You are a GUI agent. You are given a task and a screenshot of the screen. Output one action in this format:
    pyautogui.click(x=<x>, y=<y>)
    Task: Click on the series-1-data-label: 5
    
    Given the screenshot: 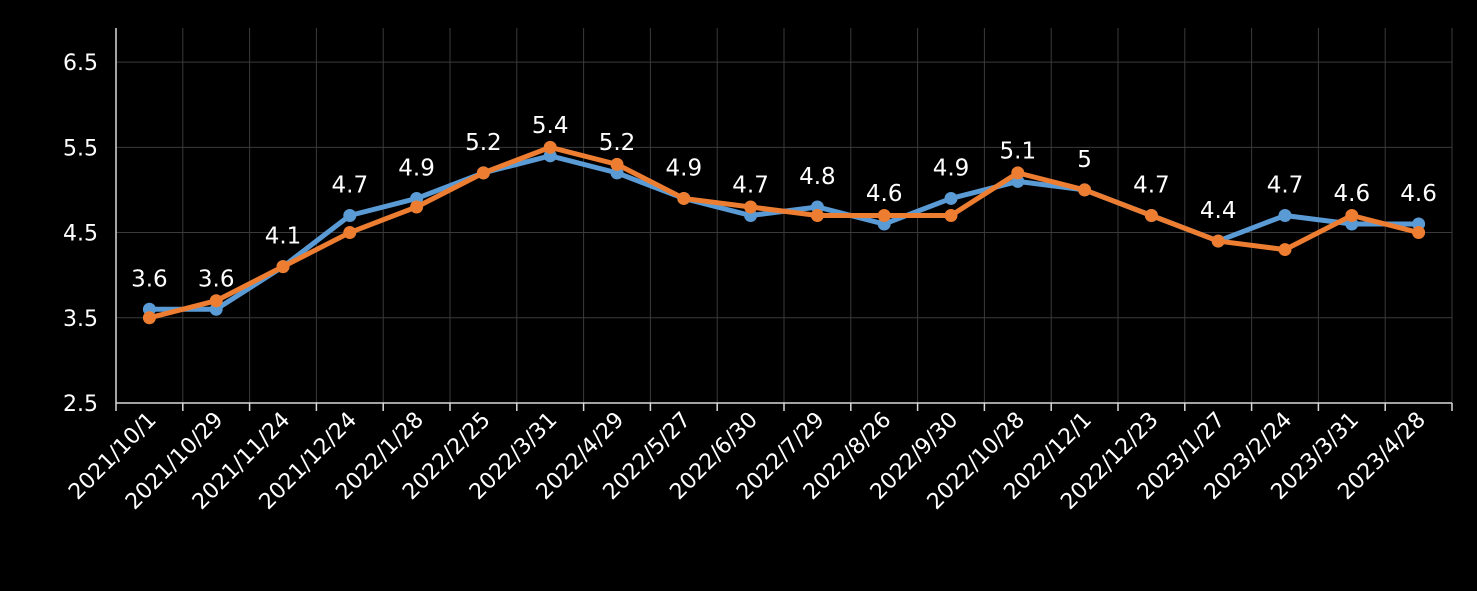 What is the action you would take?
    pyautogui.click(x=1084, y=160)
    